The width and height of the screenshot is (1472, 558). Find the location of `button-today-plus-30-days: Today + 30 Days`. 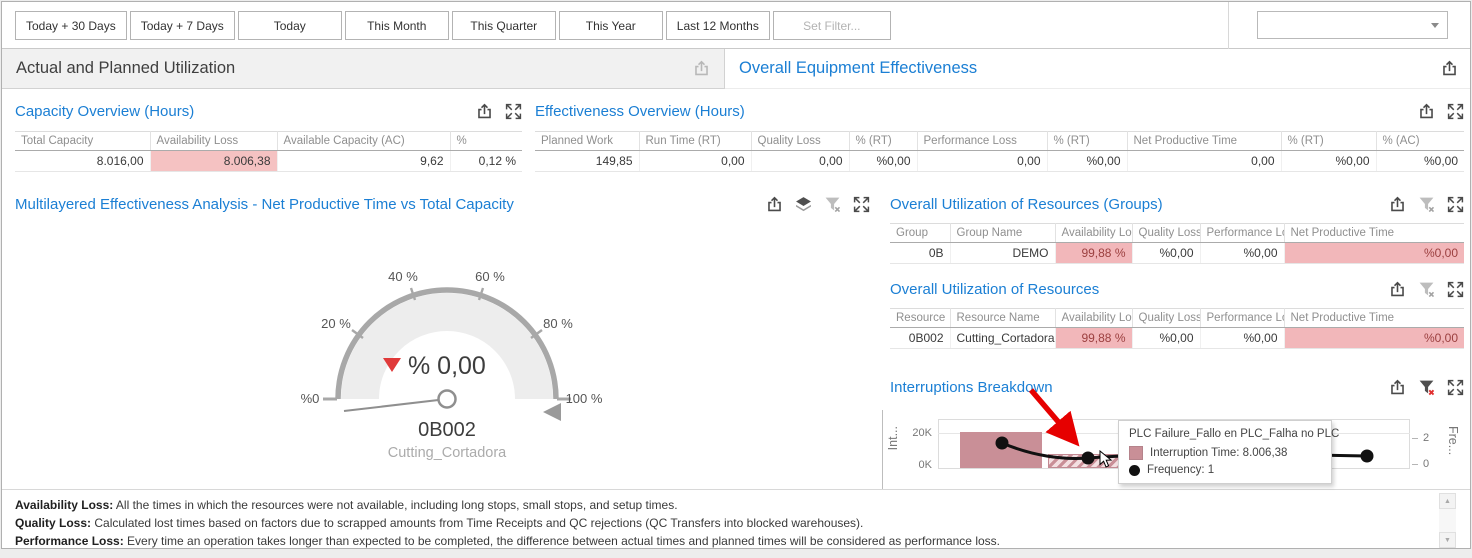

button-today-plus-30-days: Today + 30 Days is located at coordinates (71, 25).